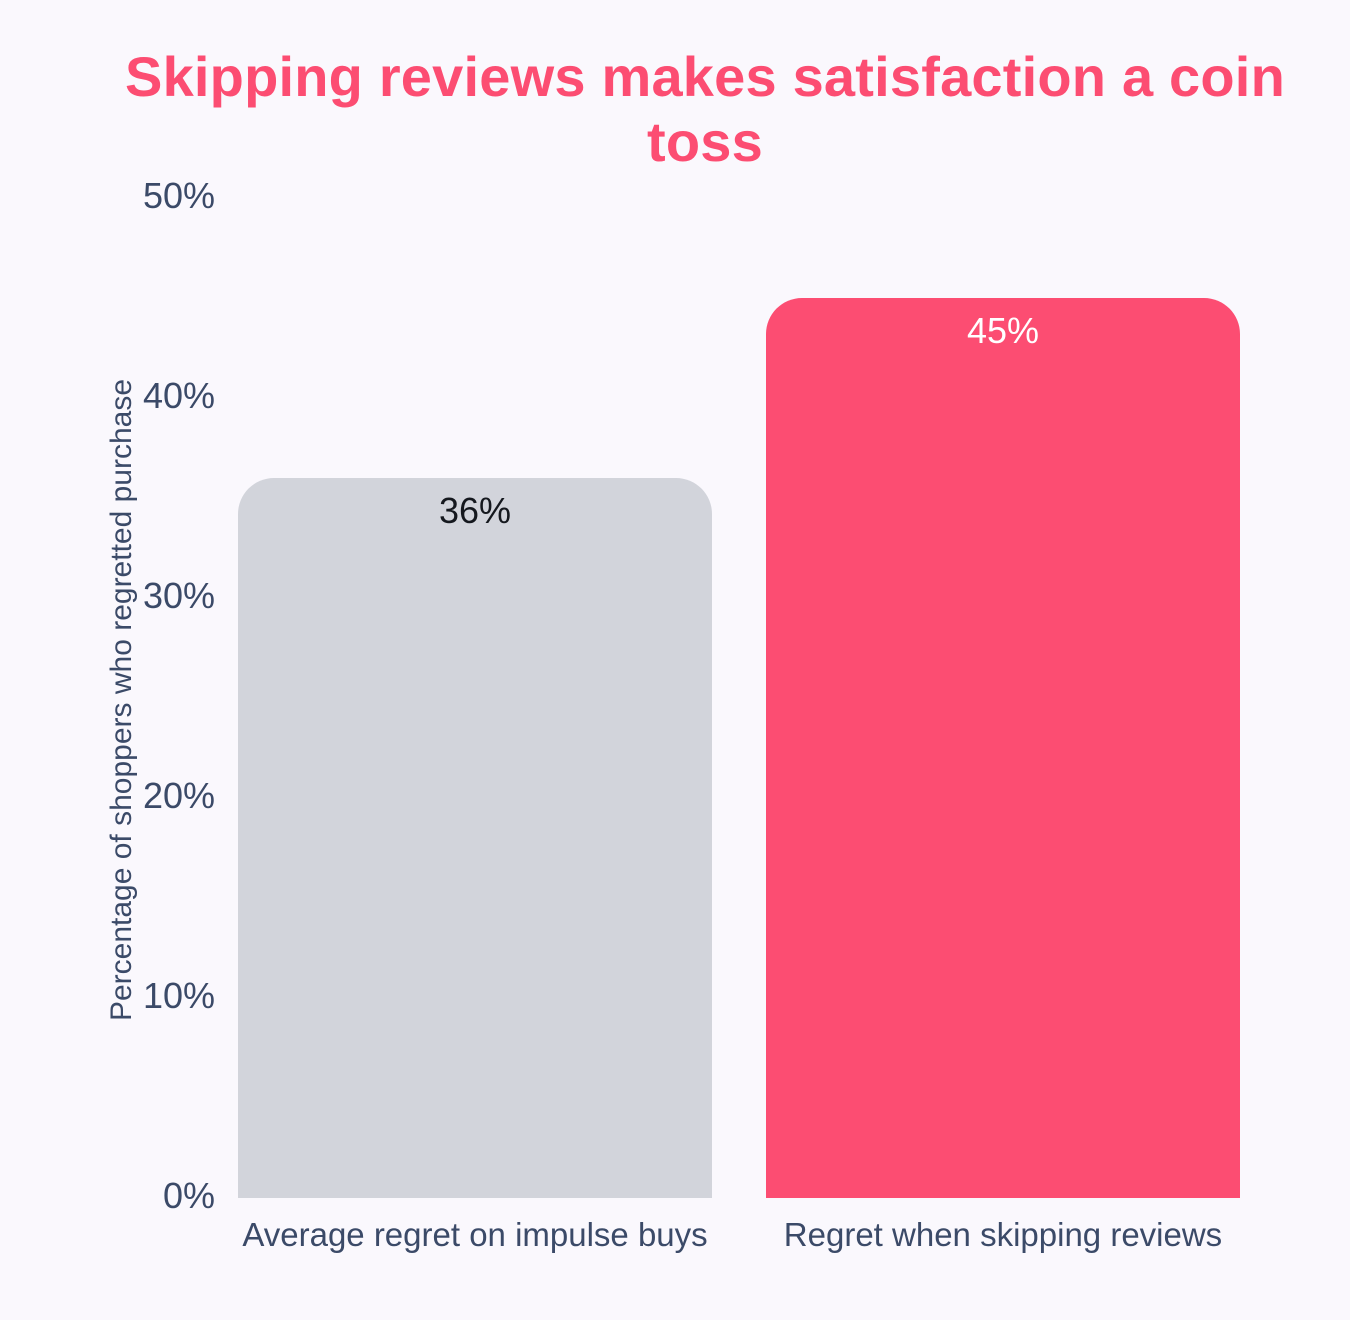  I want to click on x-category-label: Average regret on impulse buys, so click(475, 1234).